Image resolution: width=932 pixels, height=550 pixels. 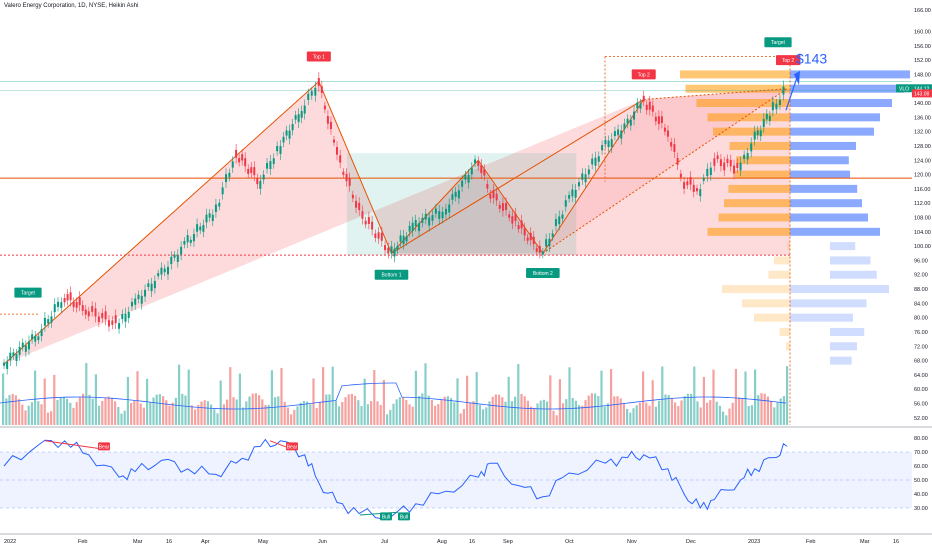 I want to click on x-tick-label: Apr, so click(x=205, y=542).